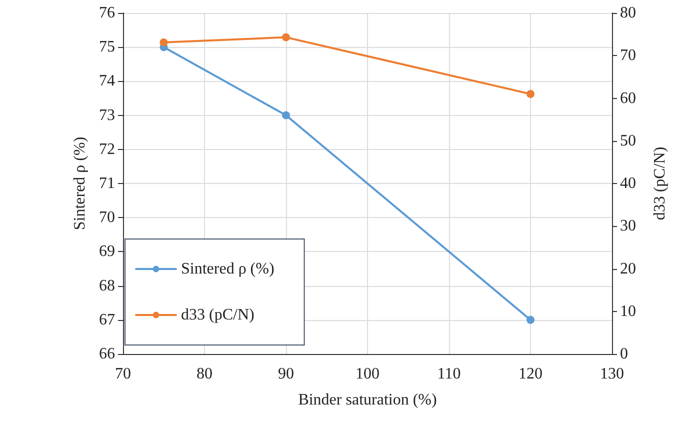 The image size is (687, 437). Describe the element at coordinates (612, 374) in the screenshot. I see `x-tick-label: 130` at that location.